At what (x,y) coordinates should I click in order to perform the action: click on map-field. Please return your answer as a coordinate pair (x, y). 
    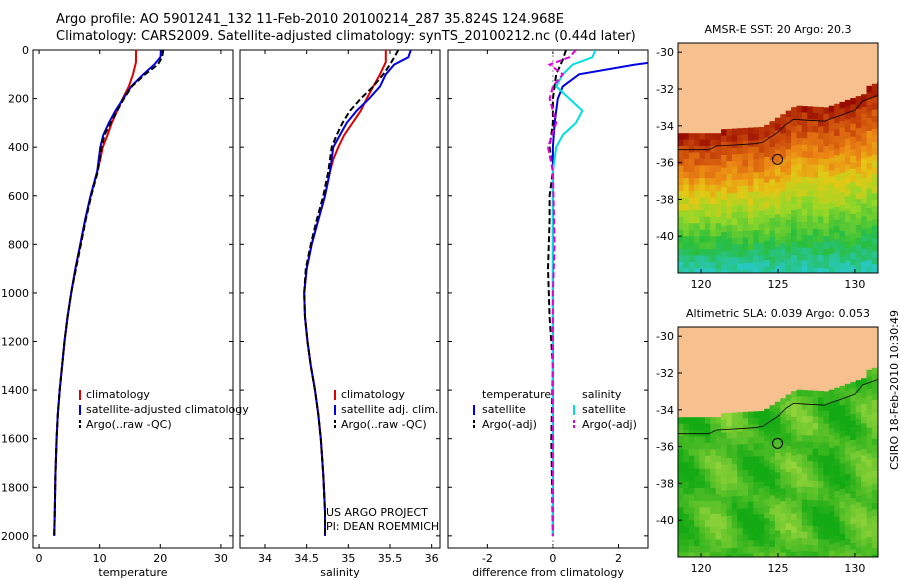
    Looking at the image, I should click on (778, 442).